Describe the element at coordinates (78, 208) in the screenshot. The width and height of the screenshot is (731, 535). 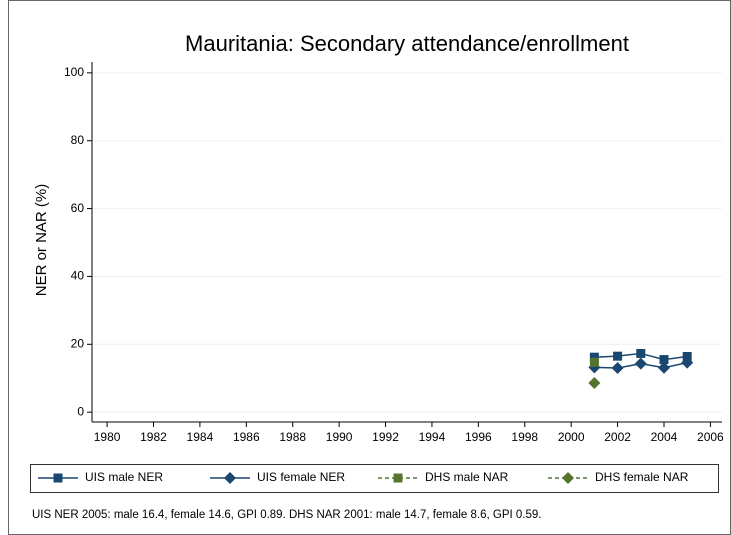
I see `y-tick-label: 60` at that location.